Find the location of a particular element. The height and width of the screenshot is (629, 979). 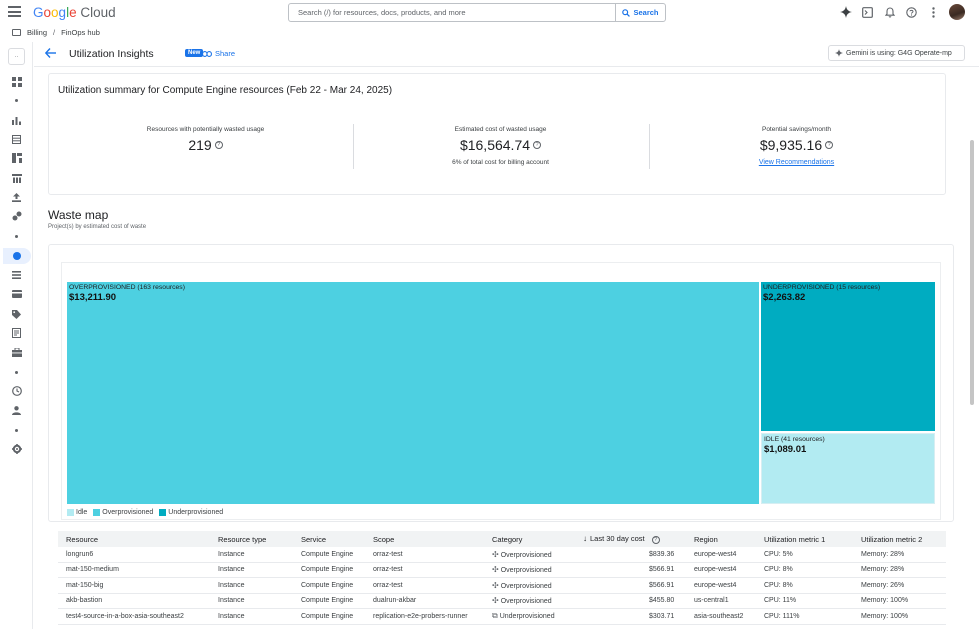

more-vertical-icon is located at coordinates (933, 12).